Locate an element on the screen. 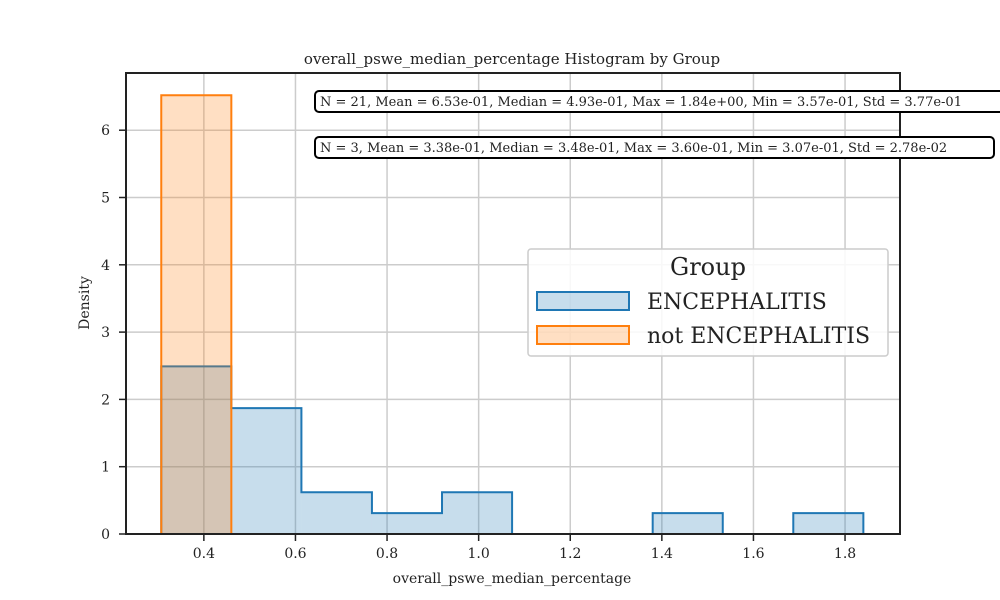  x-axis-label: overall_pswe_median_percentage is located at coordinates (512, 579).